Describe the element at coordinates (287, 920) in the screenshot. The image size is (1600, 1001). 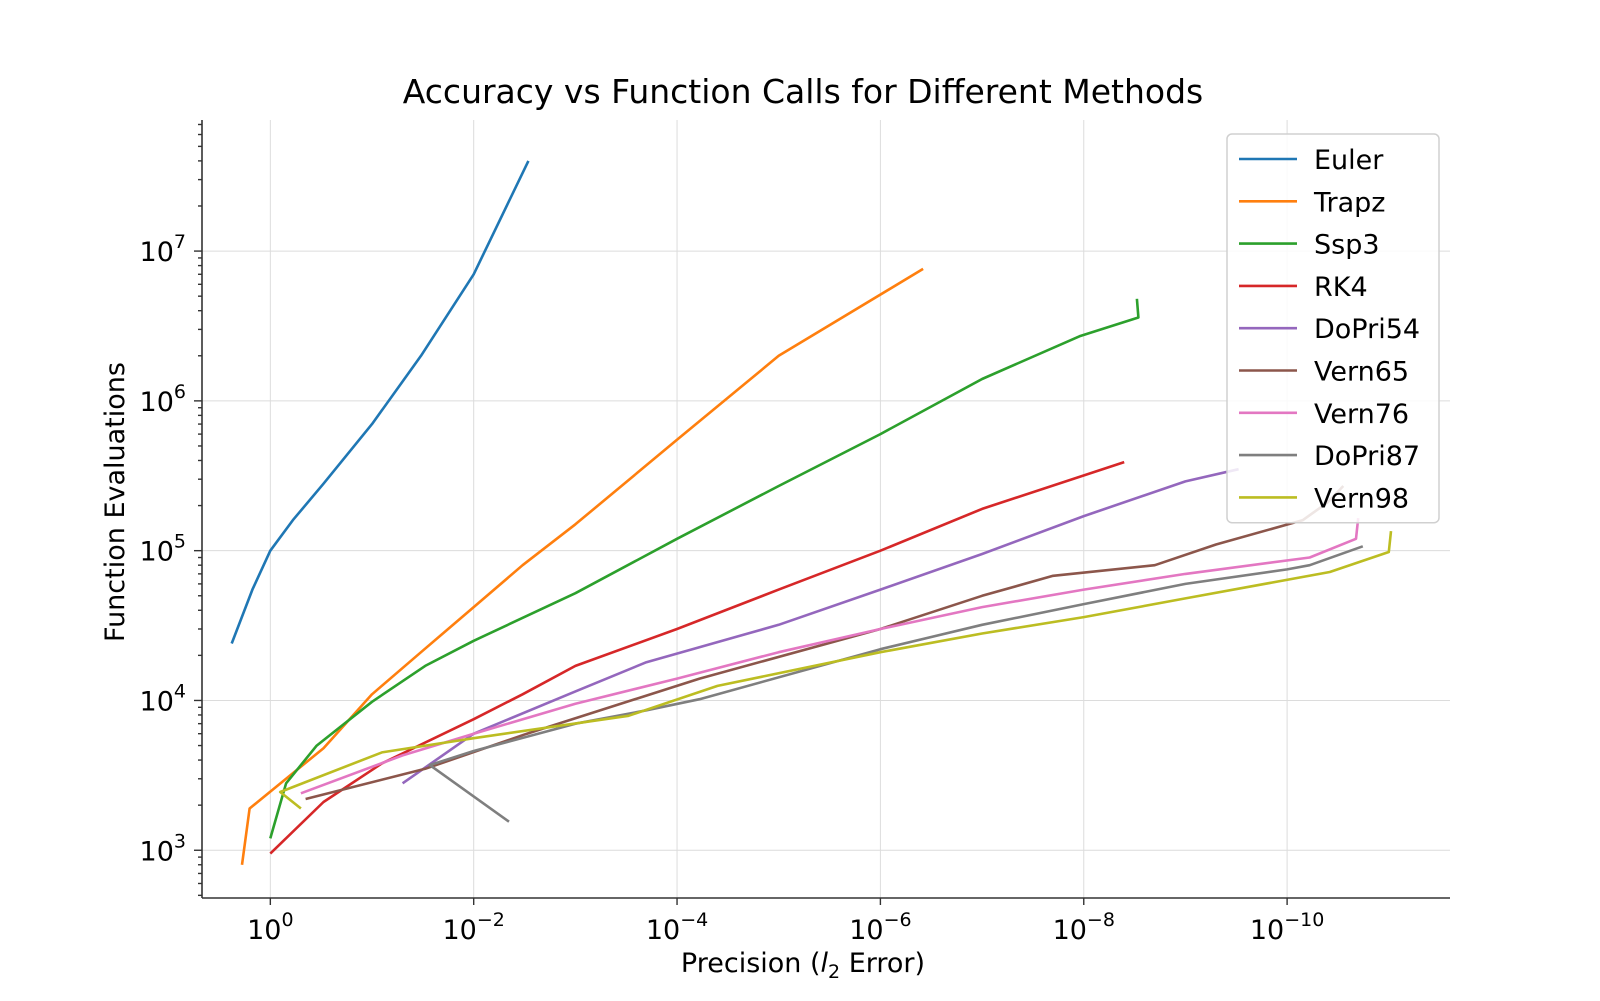
I see `x-tick-exponent: 0` at that location.